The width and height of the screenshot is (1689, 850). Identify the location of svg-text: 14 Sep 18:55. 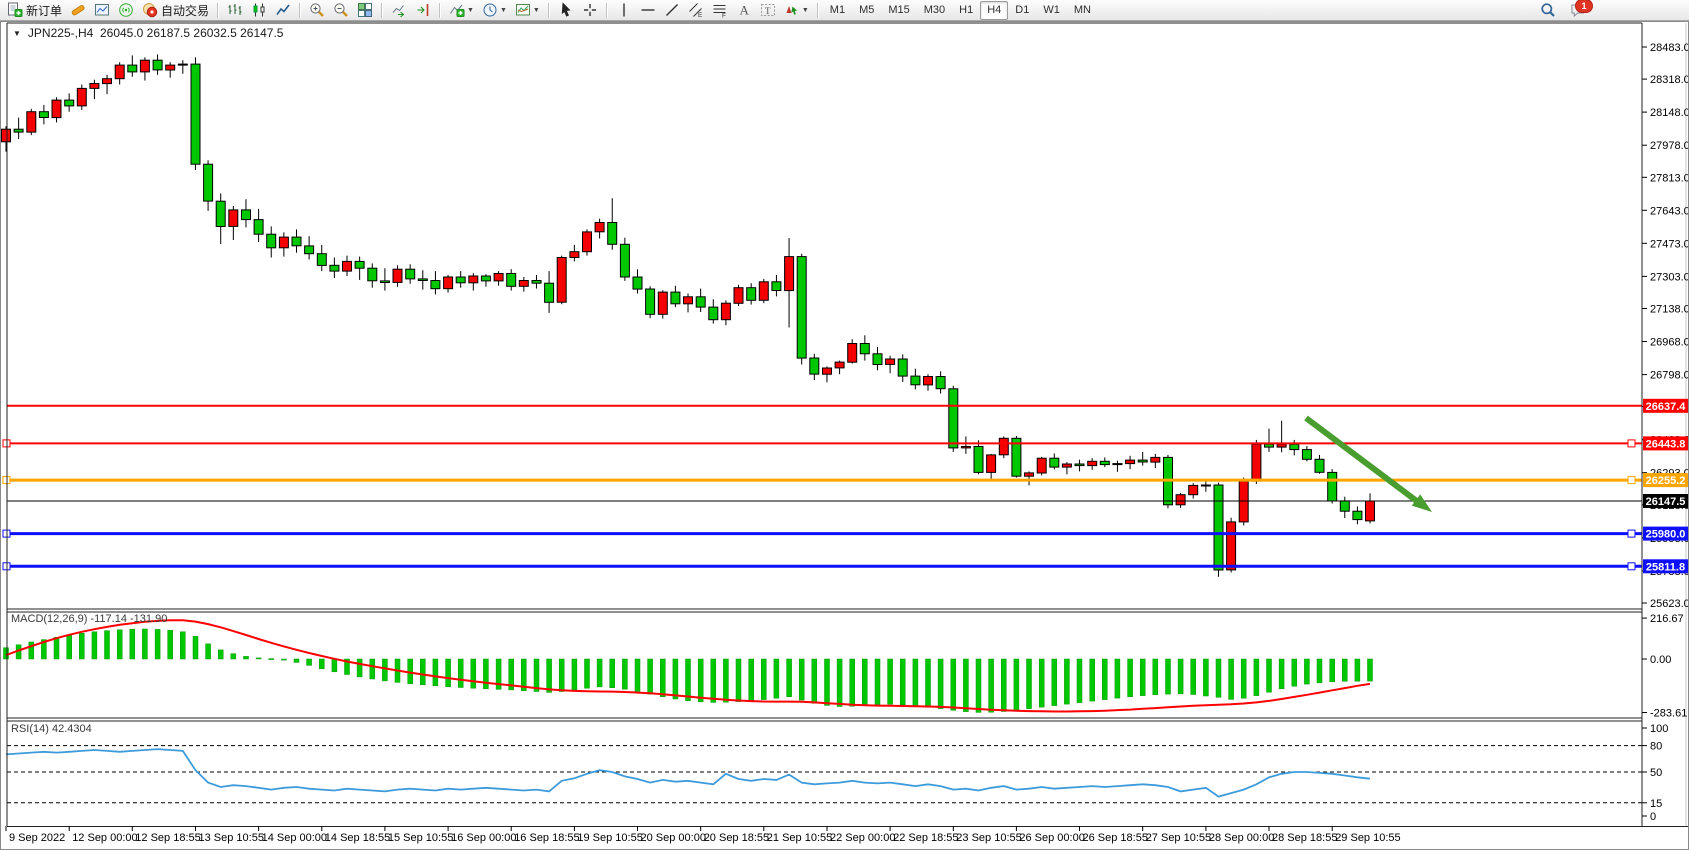
(357, 838).